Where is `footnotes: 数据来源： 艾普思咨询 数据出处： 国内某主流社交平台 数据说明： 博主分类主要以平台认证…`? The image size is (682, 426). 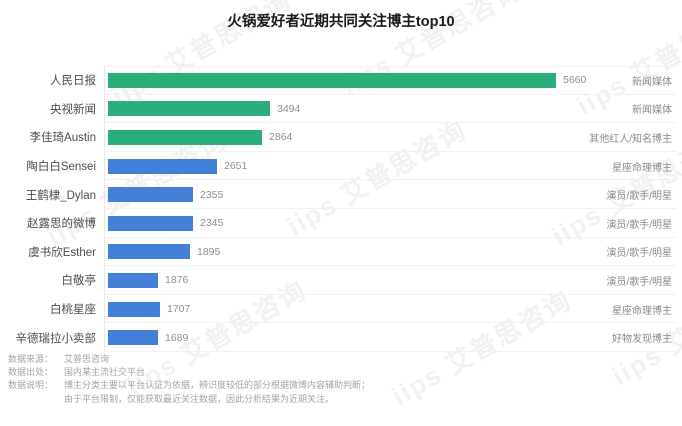 footnotes: 数据来源： 艾普思咨询 数据出处： 国内某主流社交平台 数据说明： 博主分类主要以平台认证… is located at coordinates (341, 379).